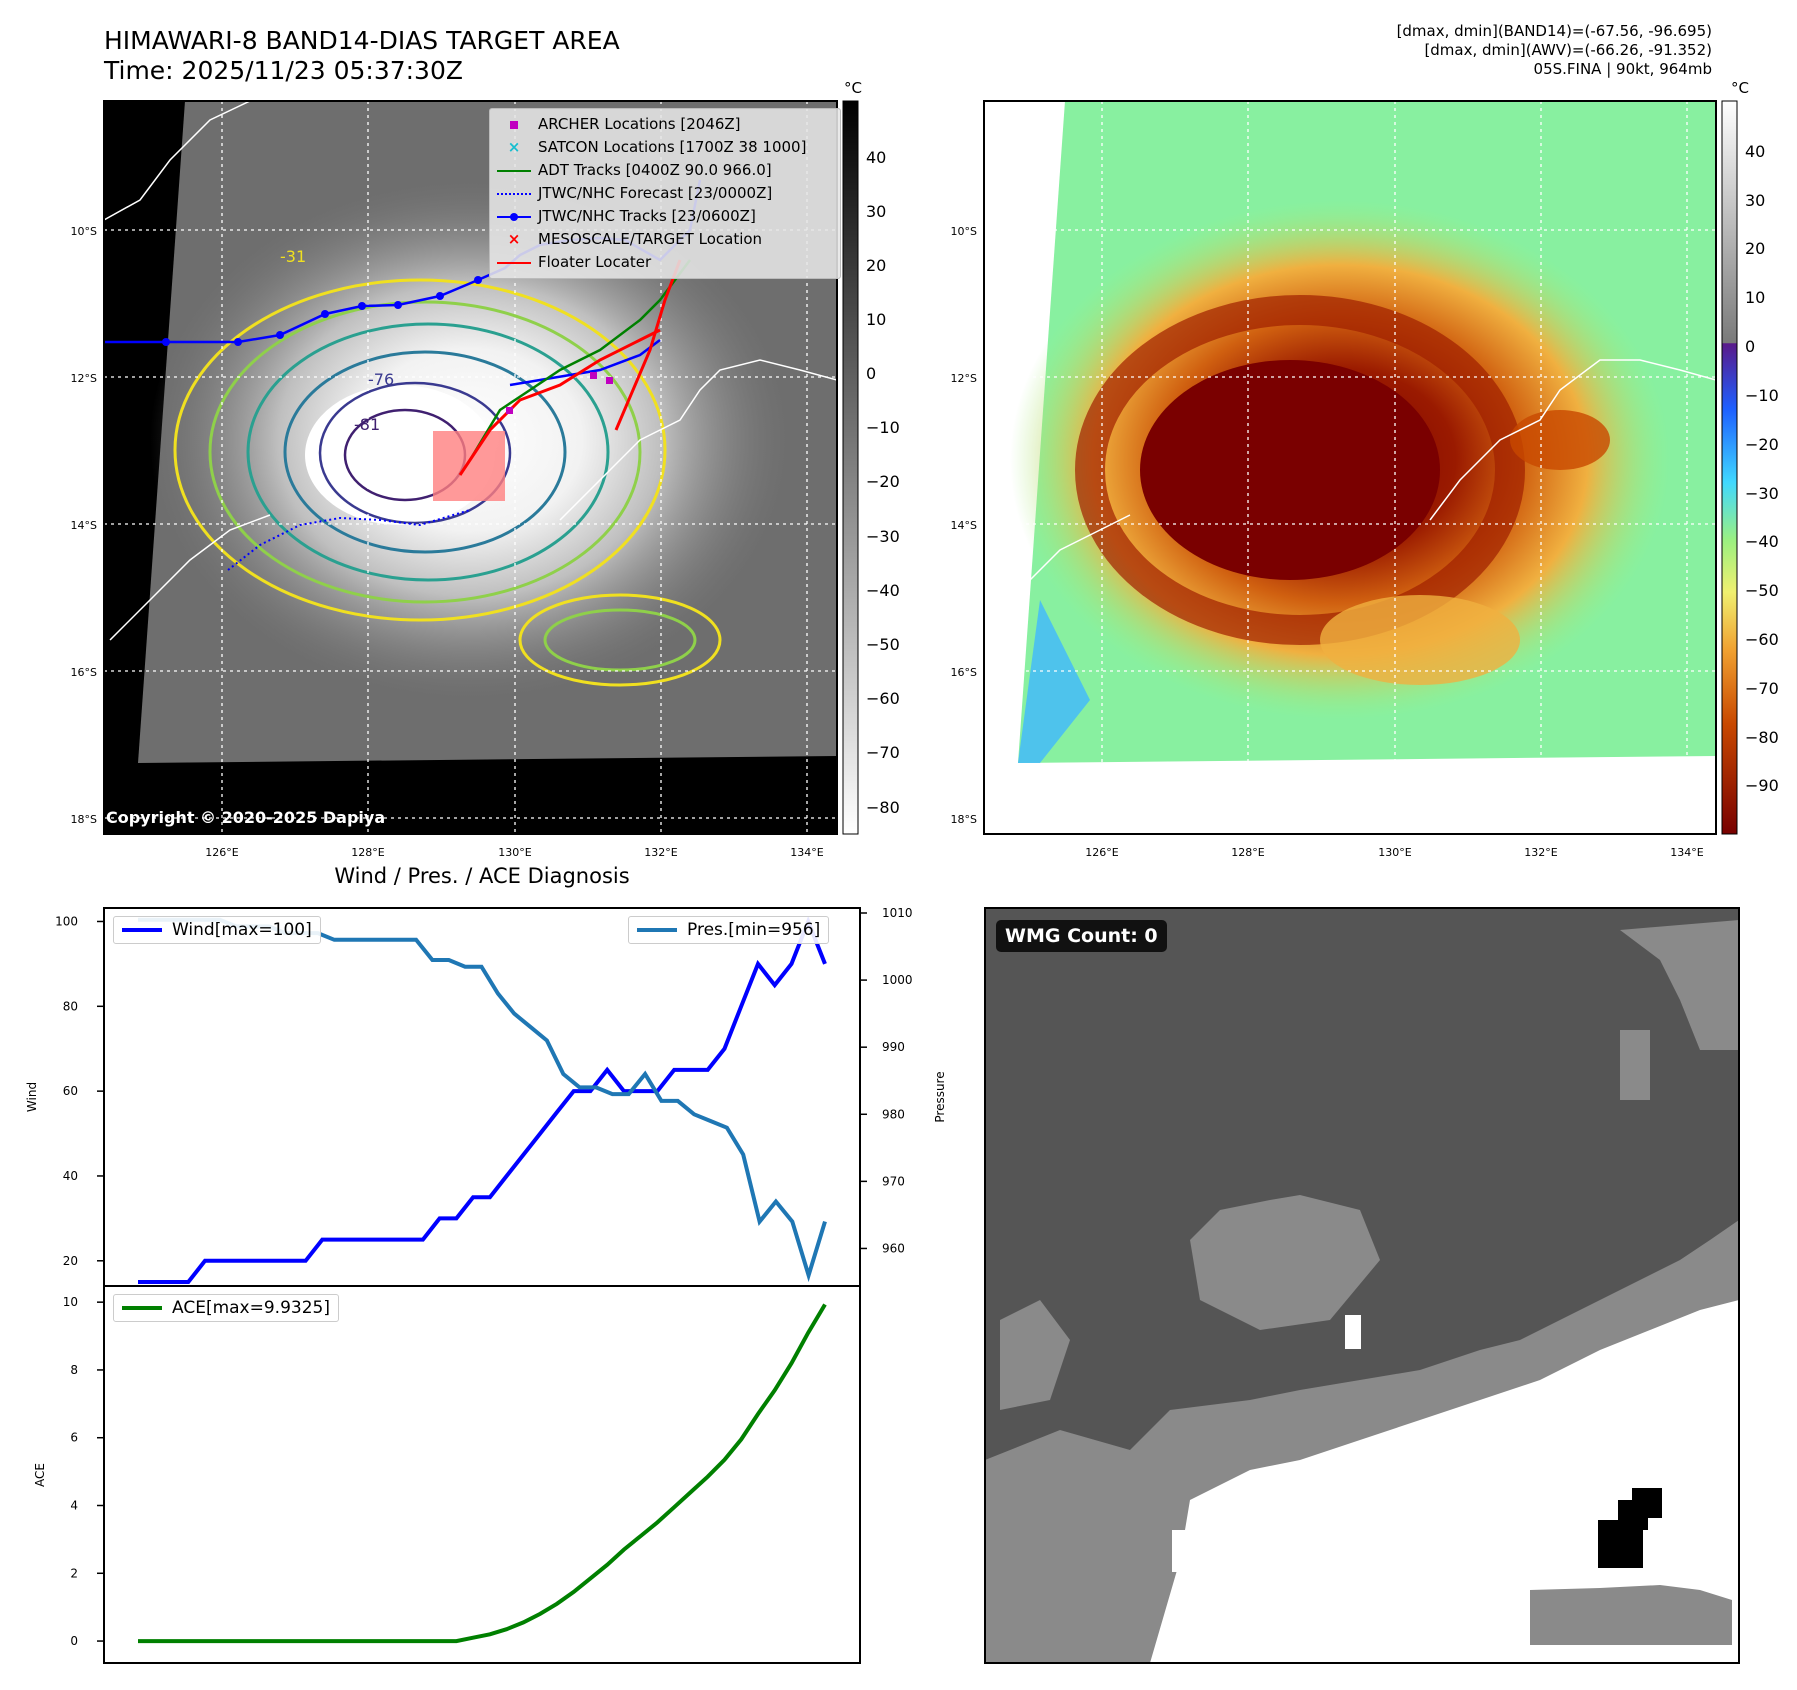 This screenshot has width=1797, height=1690. Describe the element at coordinates (1762, 541) in the screenshot. I see `color-tick: −40` at that location.